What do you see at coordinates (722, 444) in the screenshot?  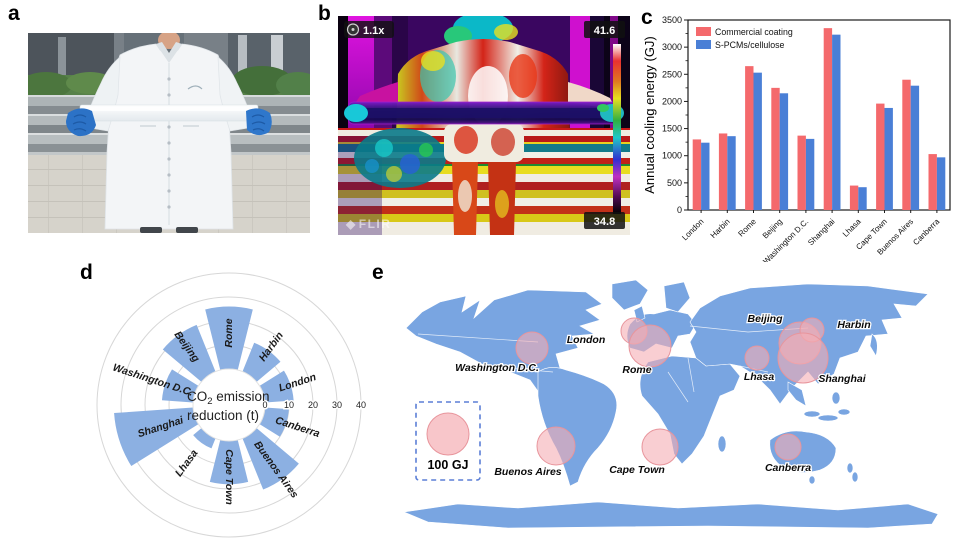 I see `madagascar` at bounding box center [722, 444].